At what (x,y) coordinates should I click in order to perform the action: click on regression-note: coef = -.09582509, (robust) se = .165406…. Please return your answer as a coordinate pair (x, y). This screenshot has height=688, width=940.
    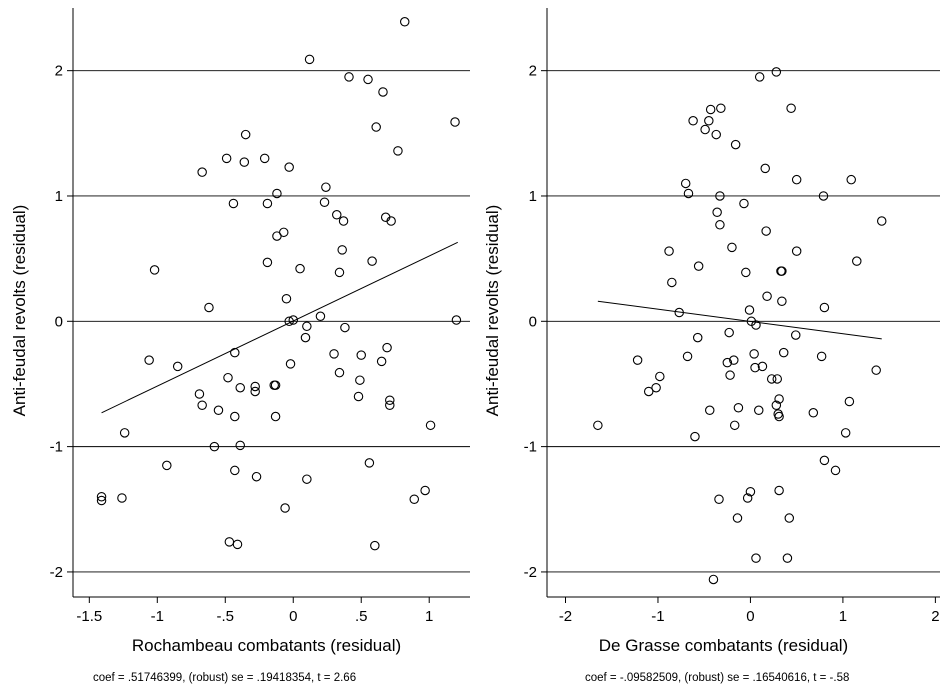
    Looking at the image, I should click on (717, 678).